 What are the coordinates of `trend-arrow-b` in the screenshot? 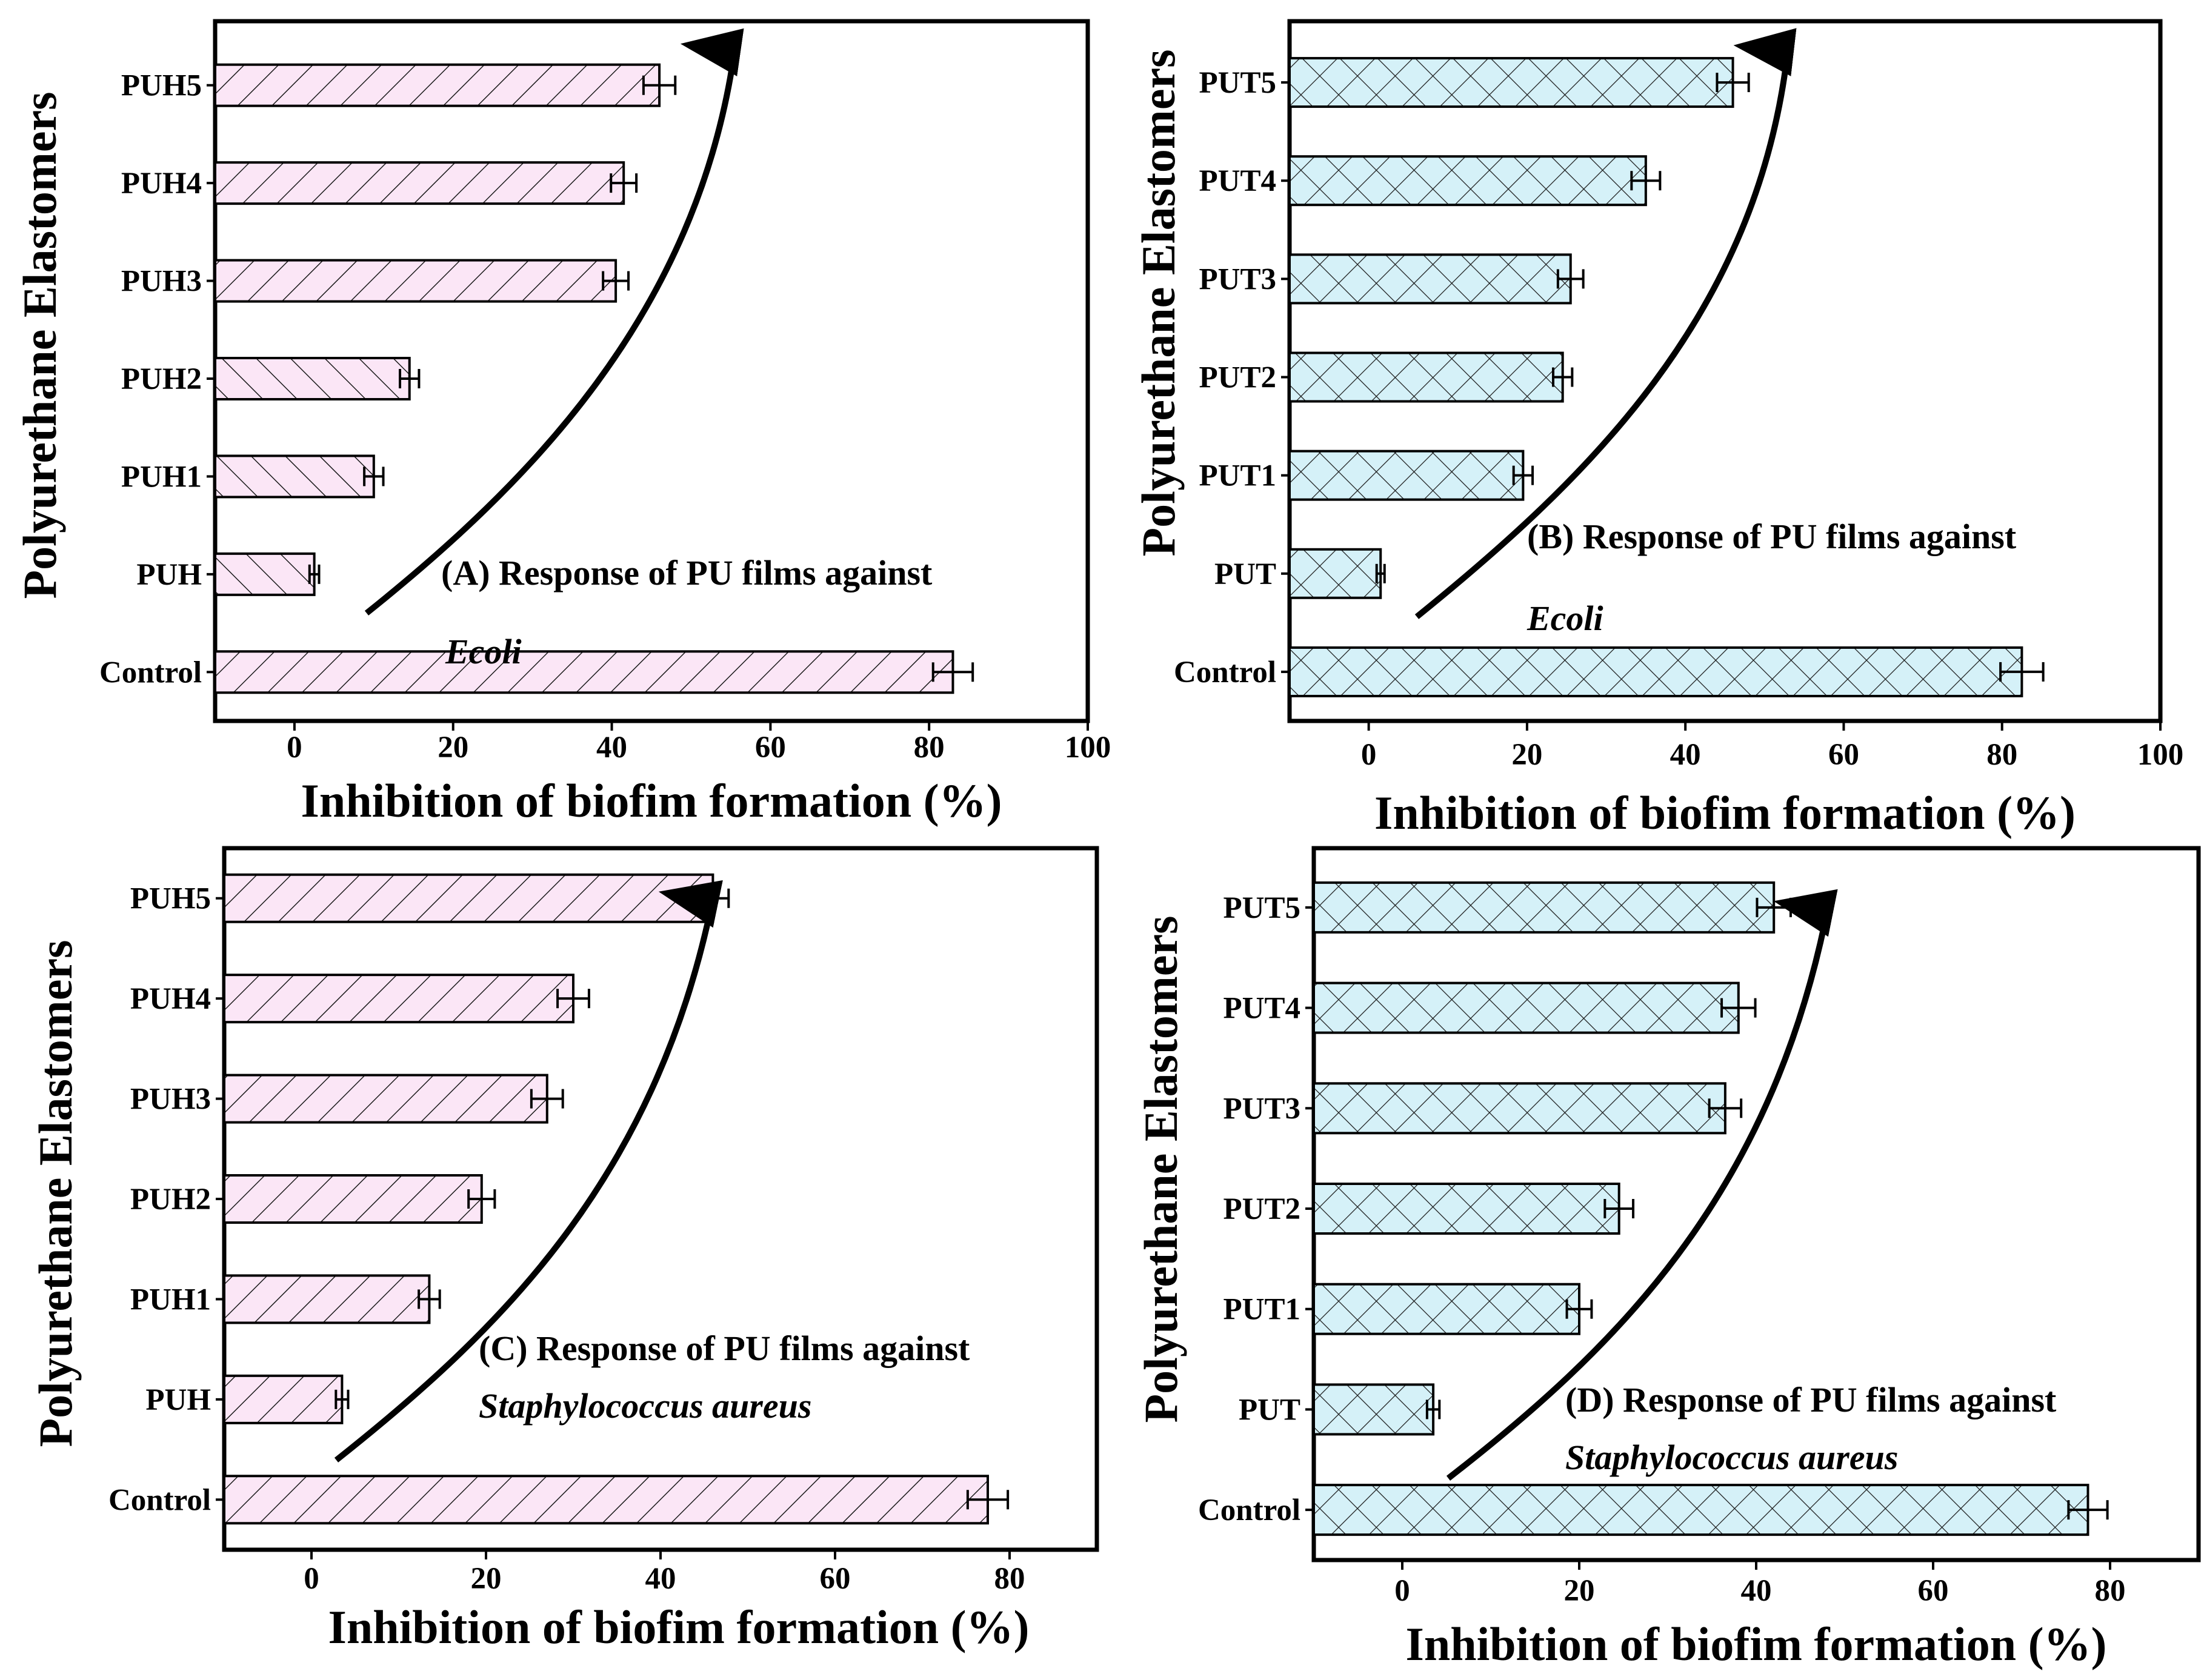 It's located at (1606, 323).